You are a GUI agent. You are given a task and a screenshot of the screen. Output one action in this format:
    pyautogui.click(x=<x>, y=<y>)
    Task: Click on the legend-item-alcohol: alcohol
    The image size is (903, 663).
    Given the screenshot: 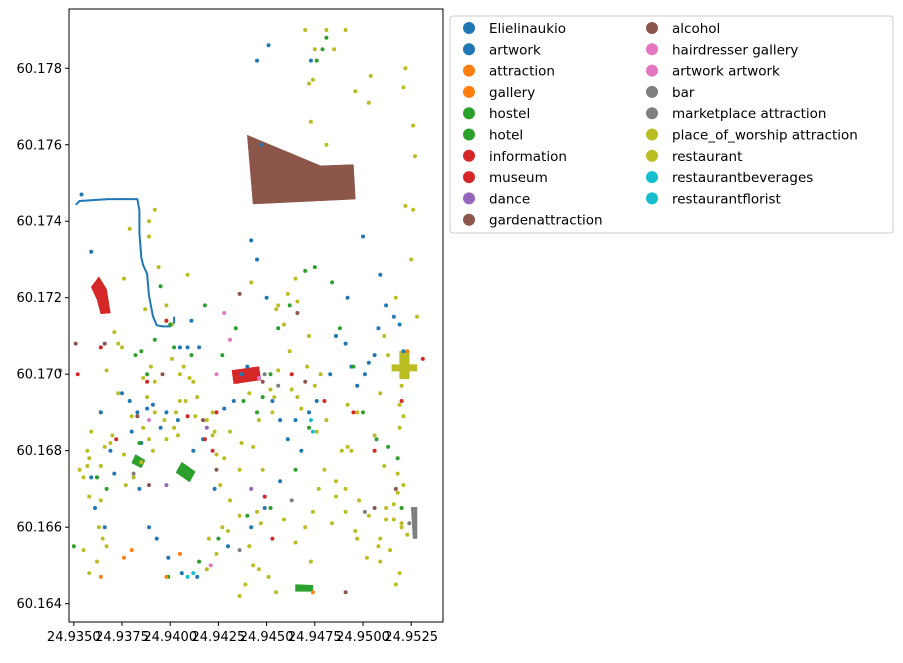 What is the action you would take?
    pyautogui.click(x=683, y=29)
    